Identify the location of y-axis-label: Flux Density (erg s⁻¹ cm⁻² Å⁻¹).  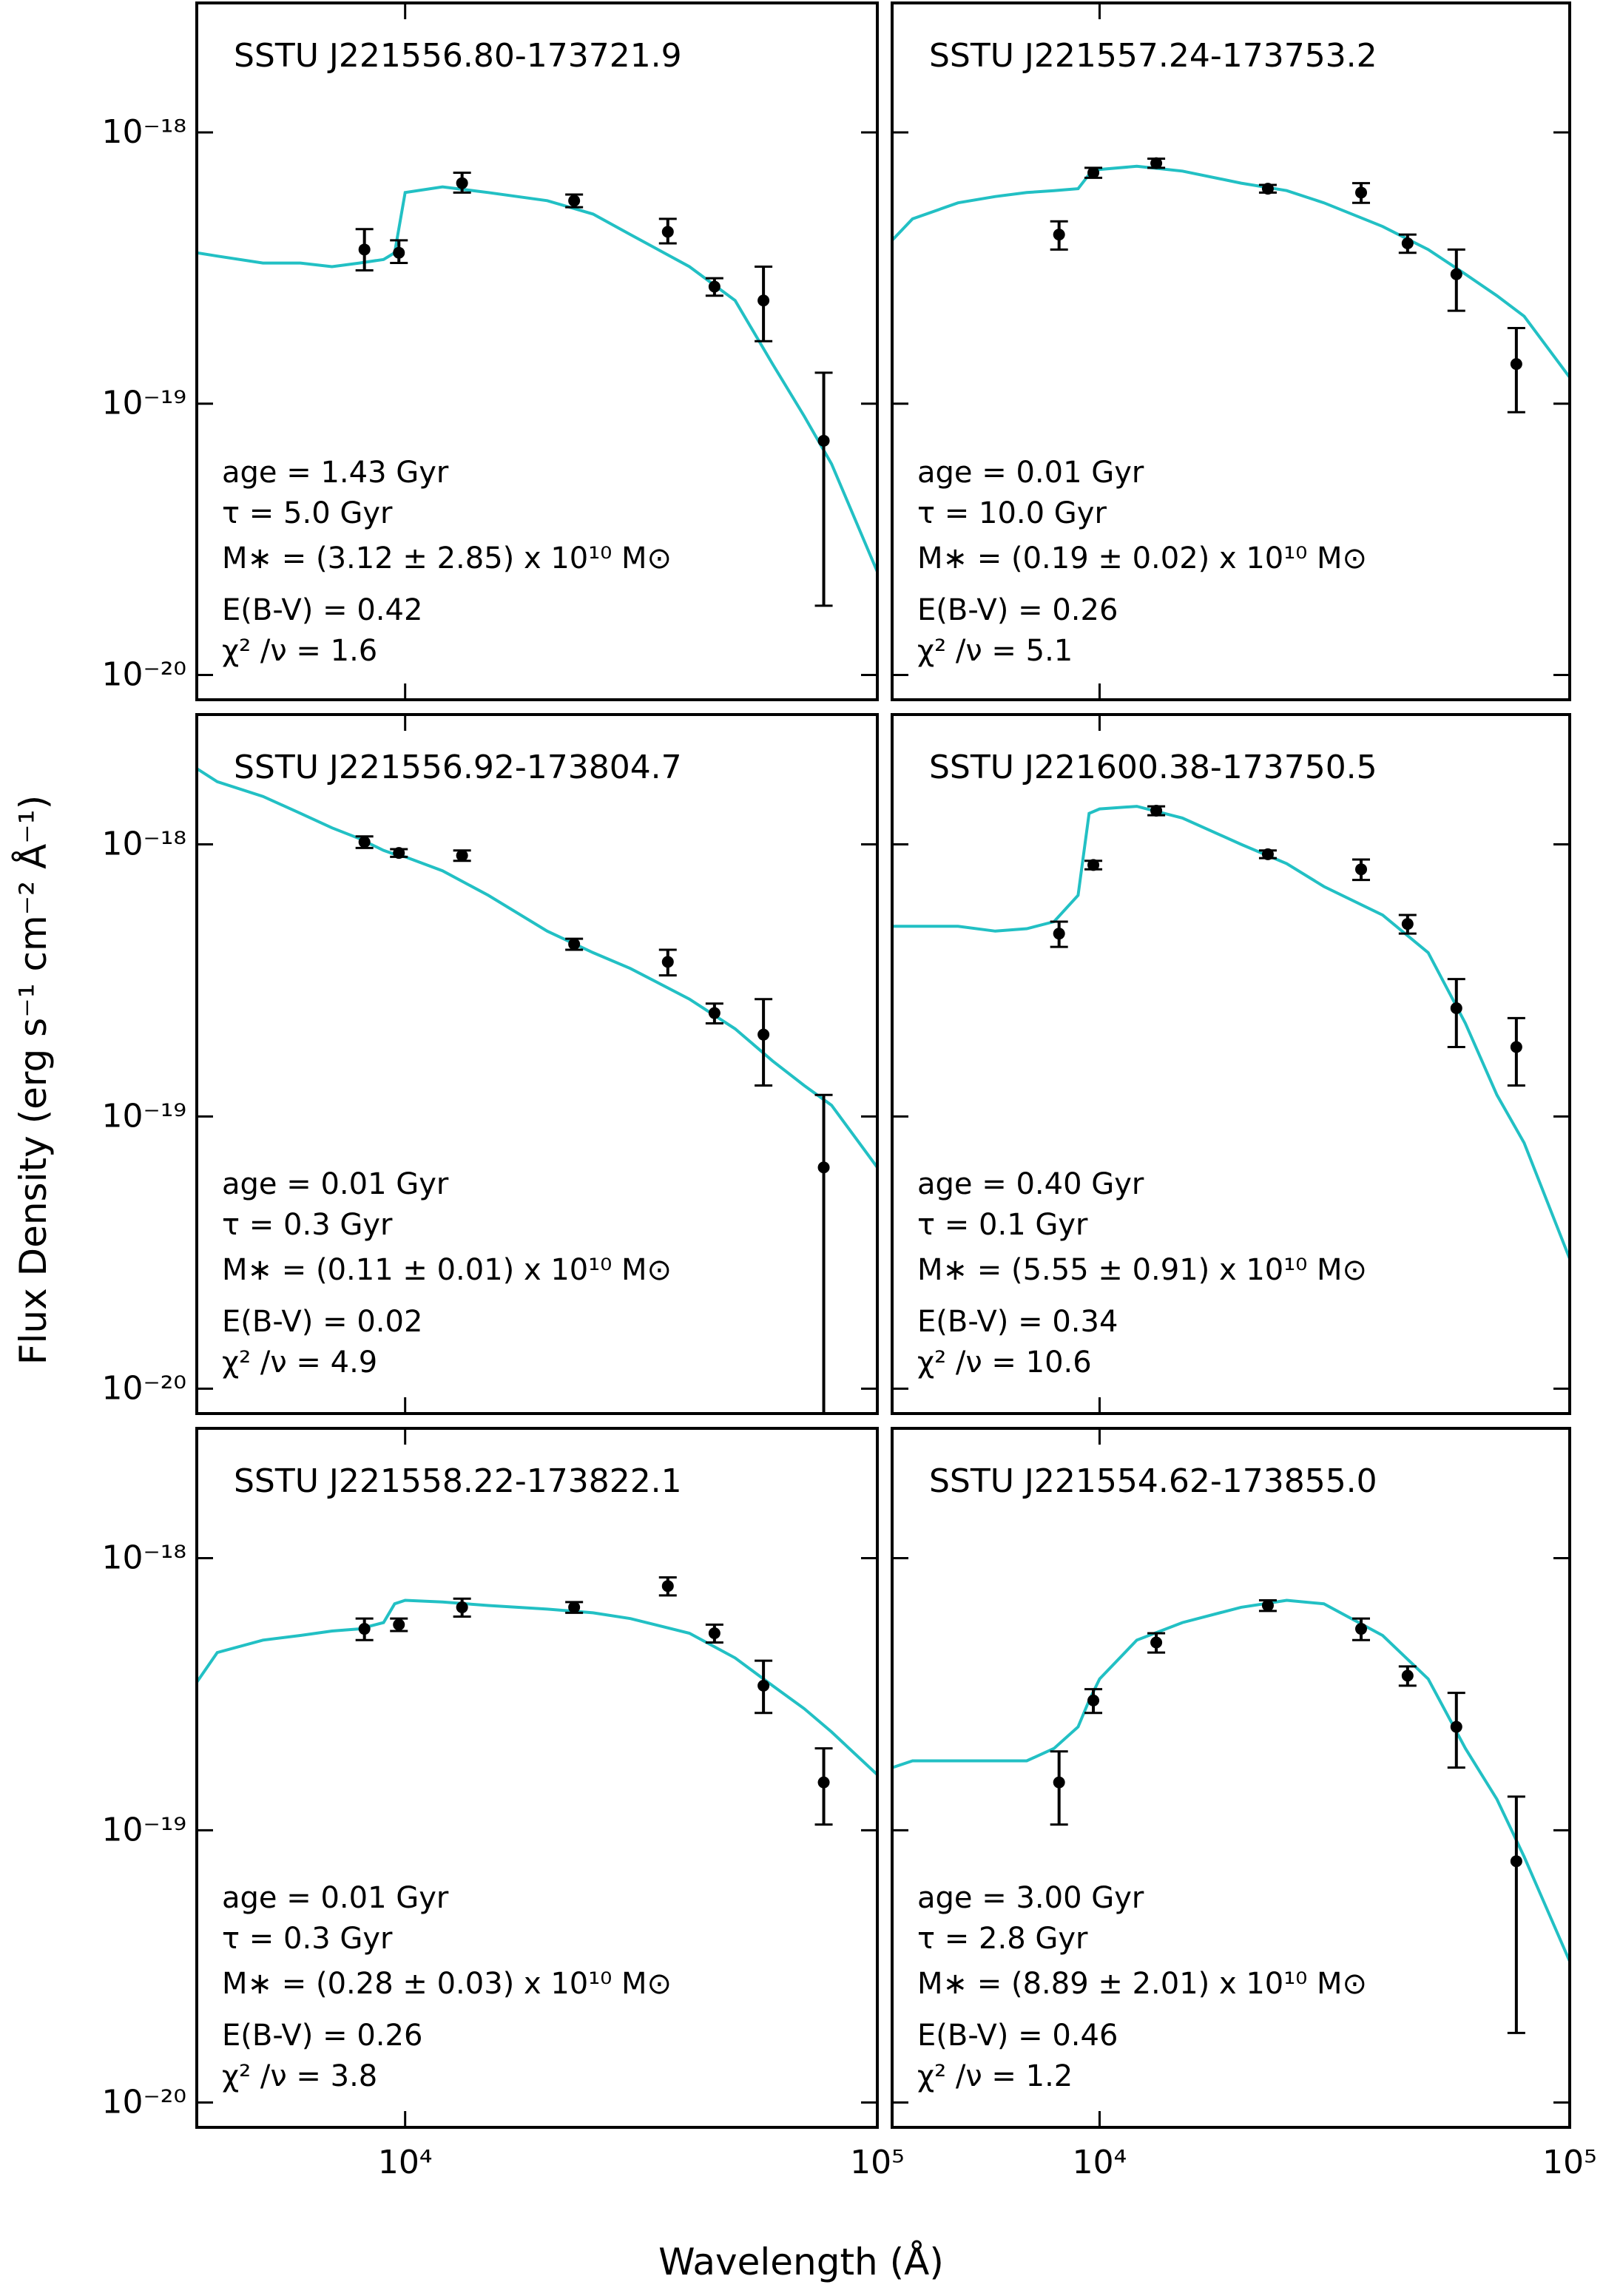
(34, 1080).